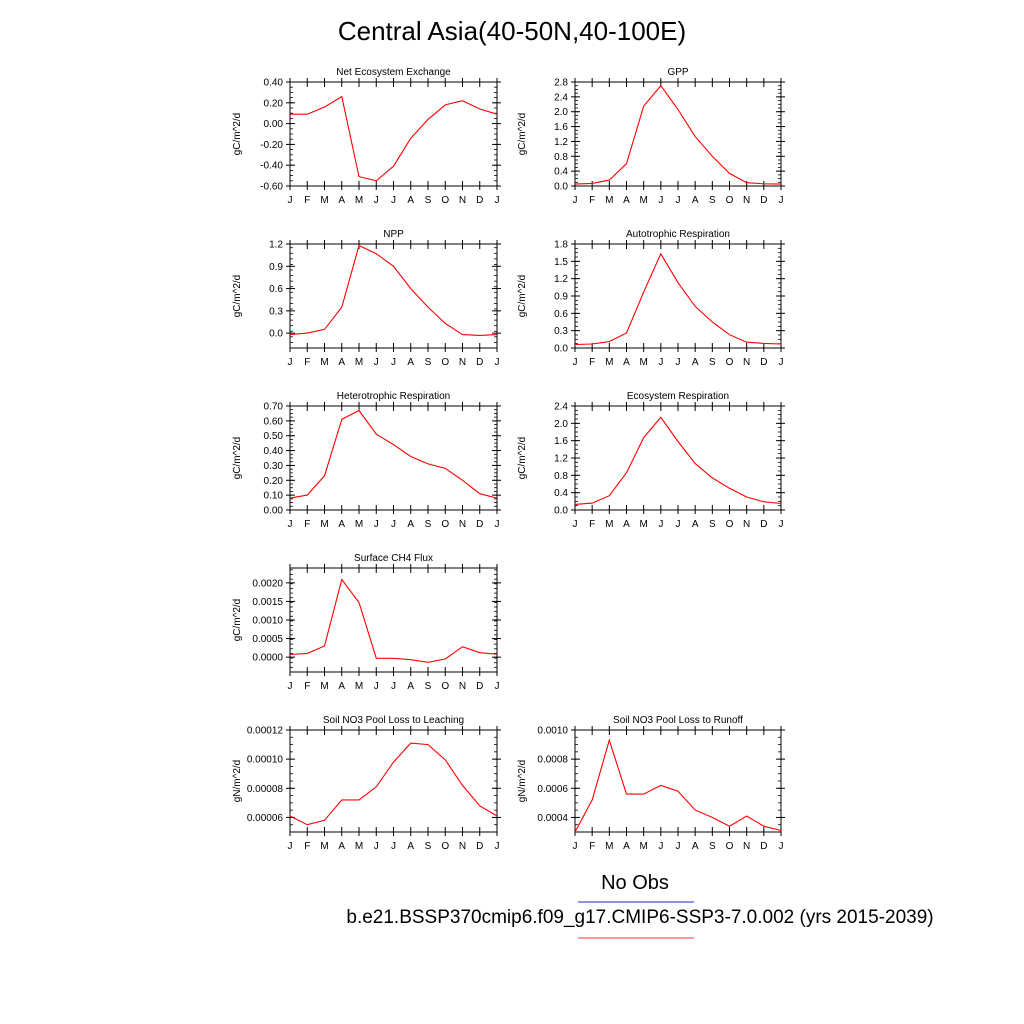 This screenshot has width=1024, height=1024. What do you see at coordinates (265, 789) in the screenshot?
I see `y-tick-label: 0.00008` at bounding box center [265, 789].